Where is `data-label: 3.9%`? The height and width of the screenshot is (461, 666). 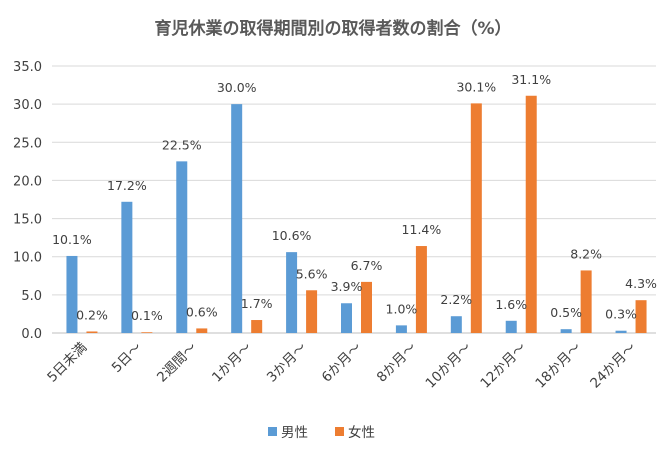 data-label: 3.9% is located at coordinates (347, 286).